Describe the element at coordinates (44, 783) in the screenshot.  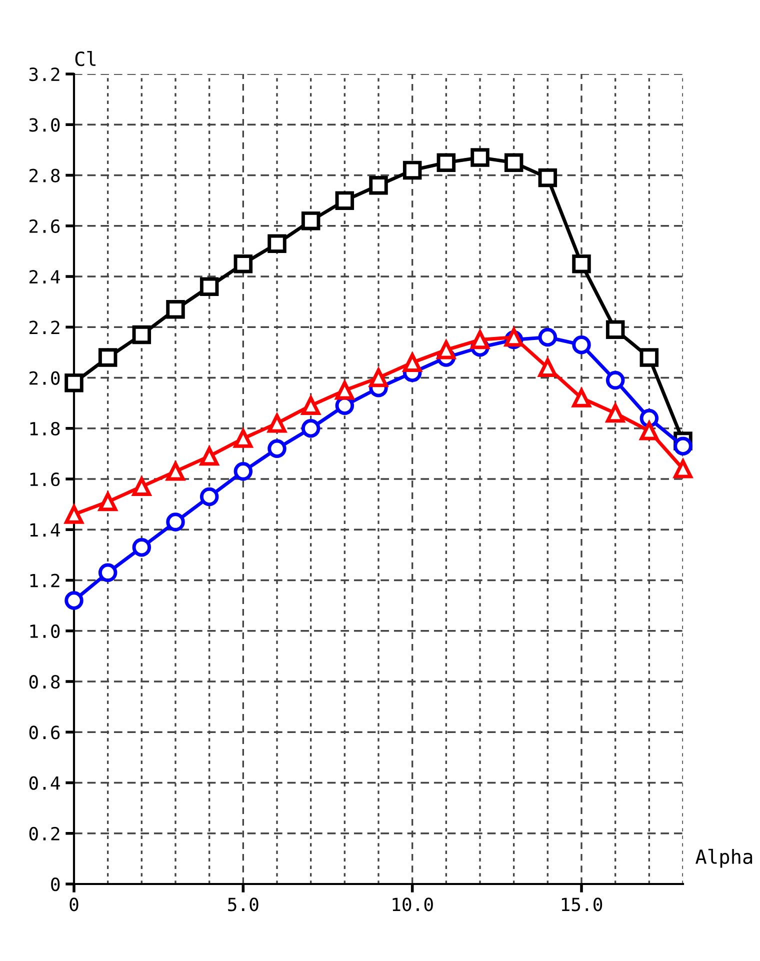
I see `y-tick-label: 0.4` at that location.